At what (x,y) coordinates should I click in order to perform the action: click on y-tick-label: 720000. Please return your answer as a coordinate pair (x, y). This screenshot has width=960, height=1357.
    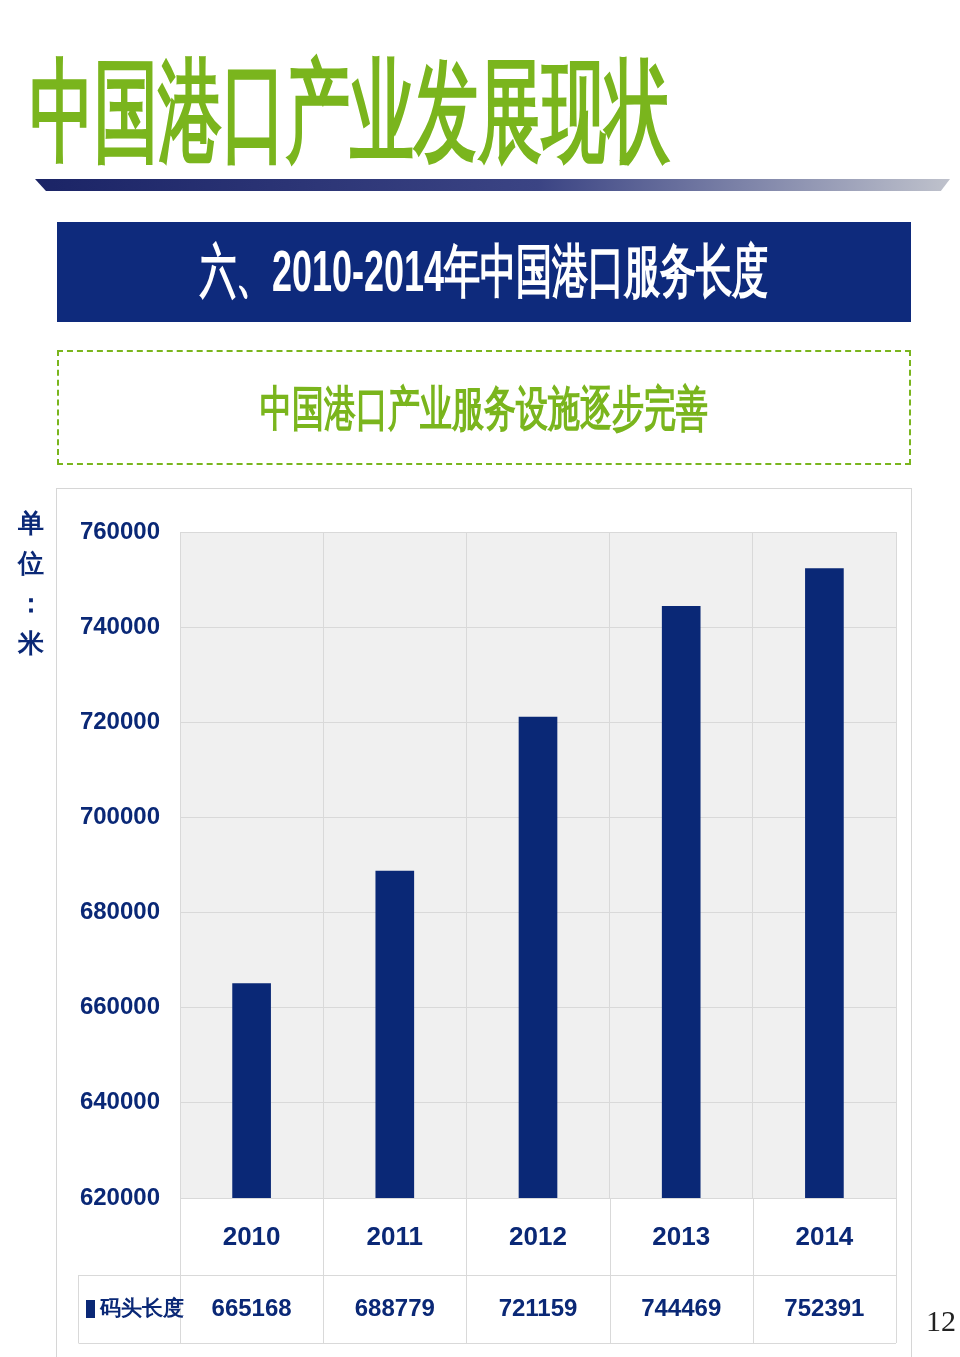
    Looking at the image, I should click on (119, 720).